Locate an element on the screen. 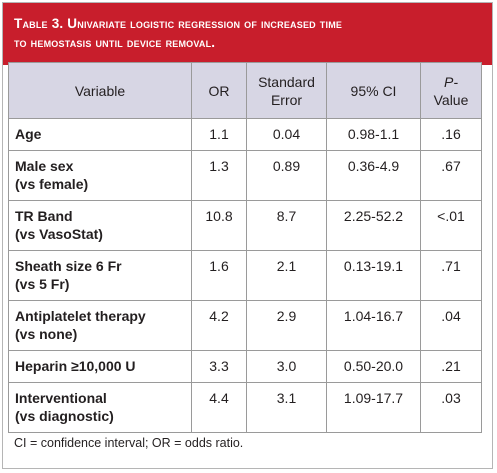 The image size is (497, 473). cell-or: 3.3 is located at coordinates (219, 366).